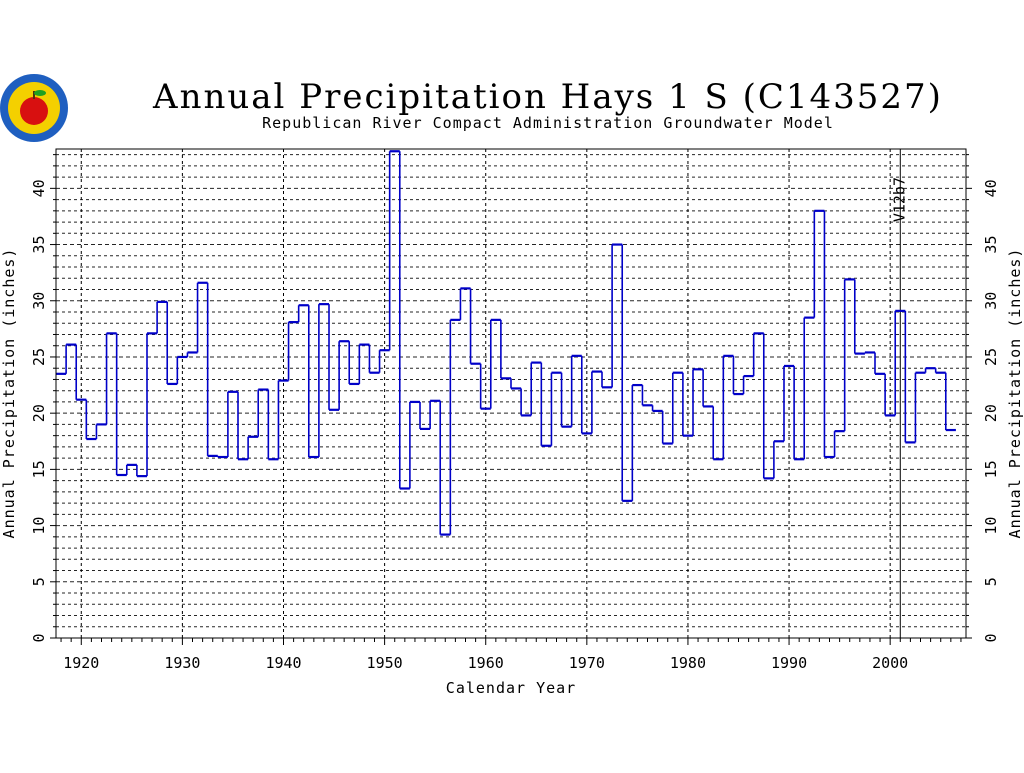  Describe the element at coordinates (991, 469) in the screenshot. I see `y-tick-label-right: 15` at that location.